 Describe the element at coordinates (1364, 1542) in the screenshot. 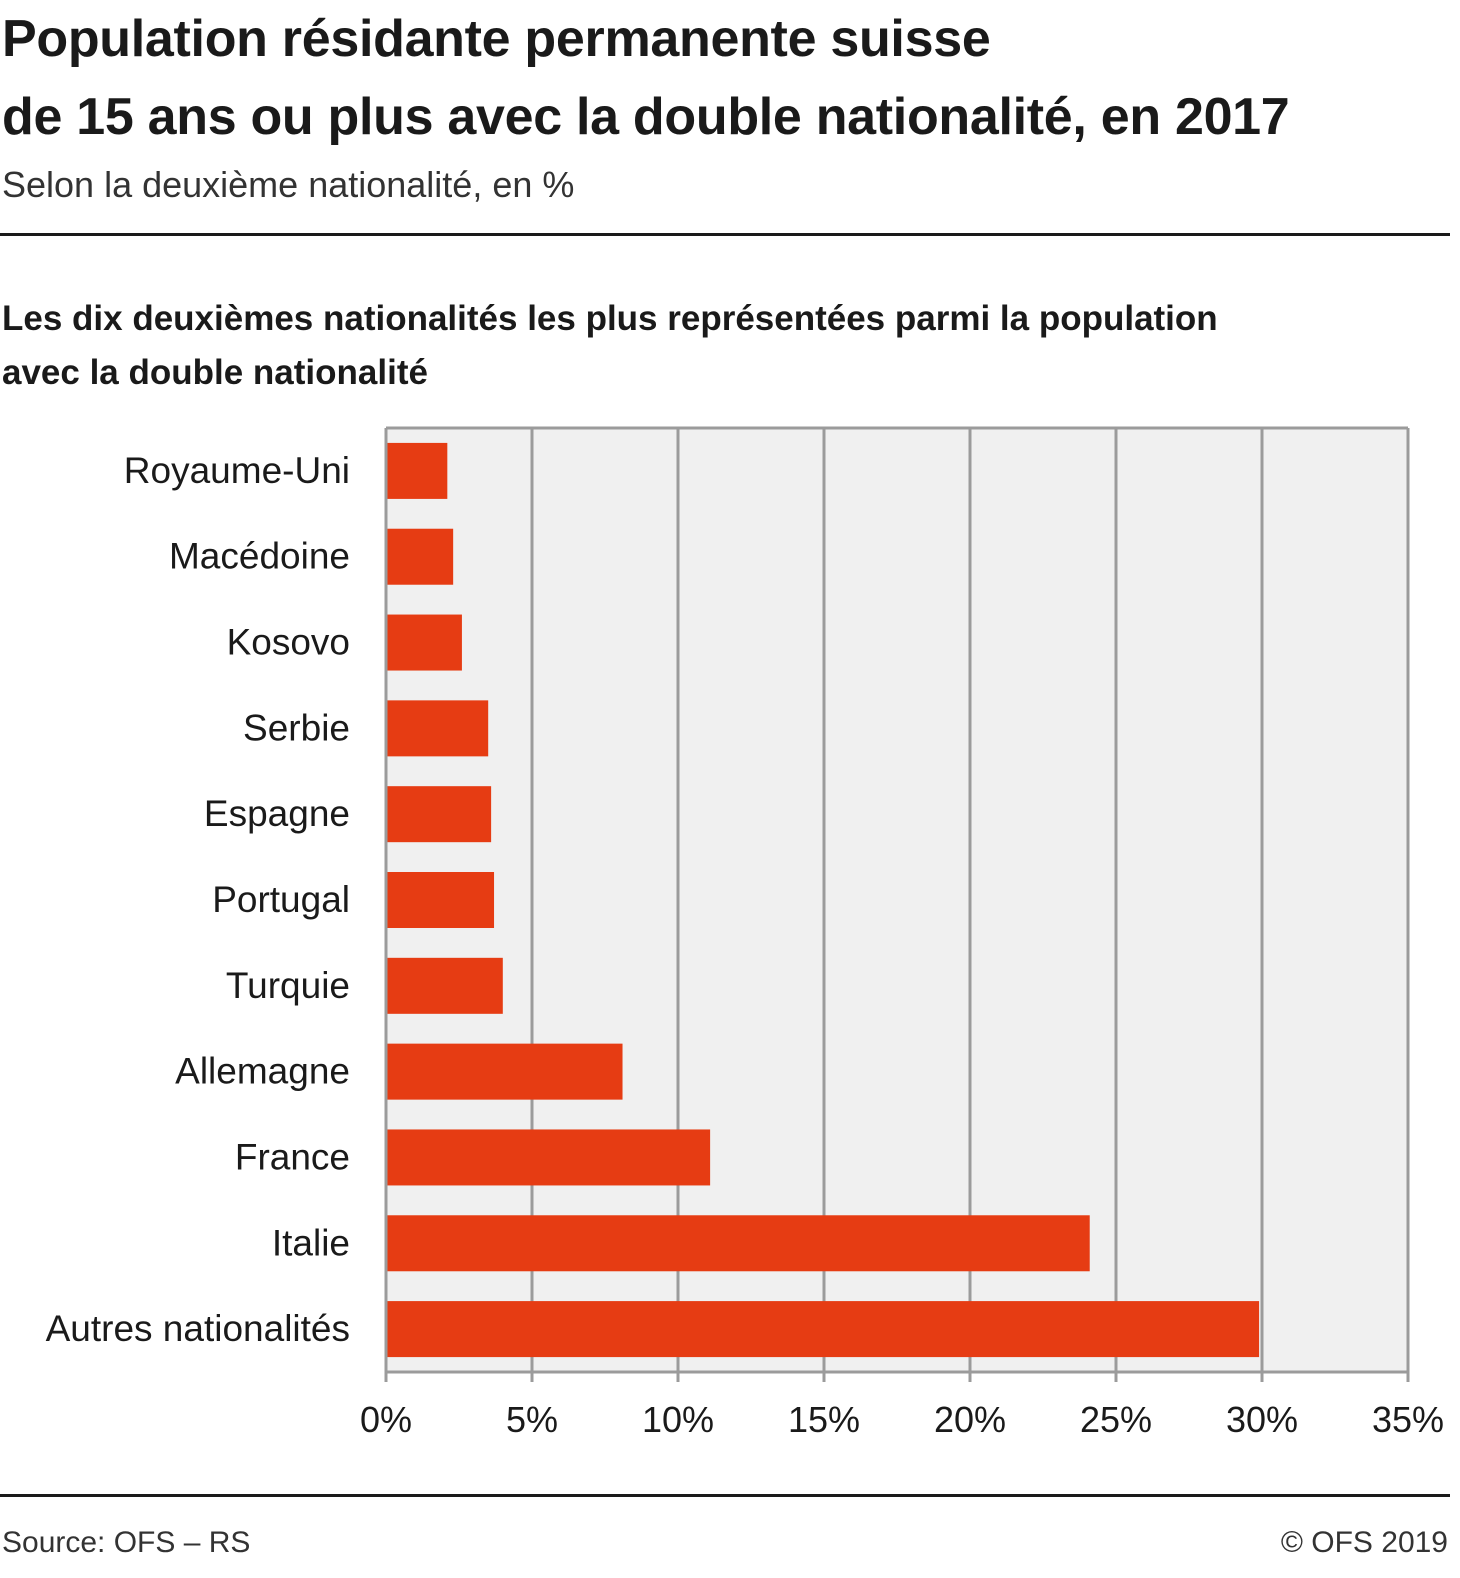

I see `copyright-note: © OFS 2019` at that location.